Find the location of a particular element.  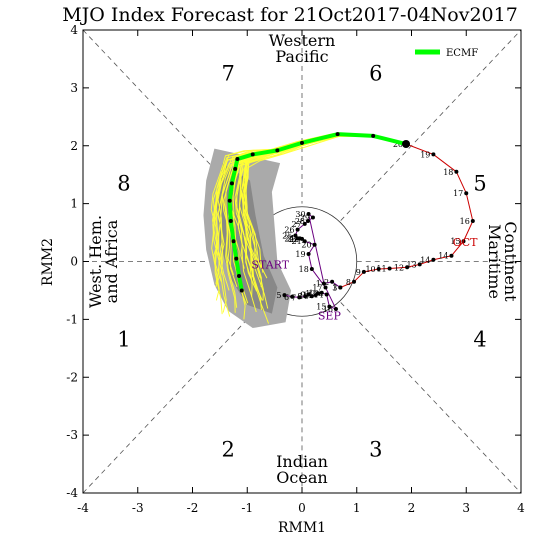

day-label: 9 is located at coordinates (302, 294).